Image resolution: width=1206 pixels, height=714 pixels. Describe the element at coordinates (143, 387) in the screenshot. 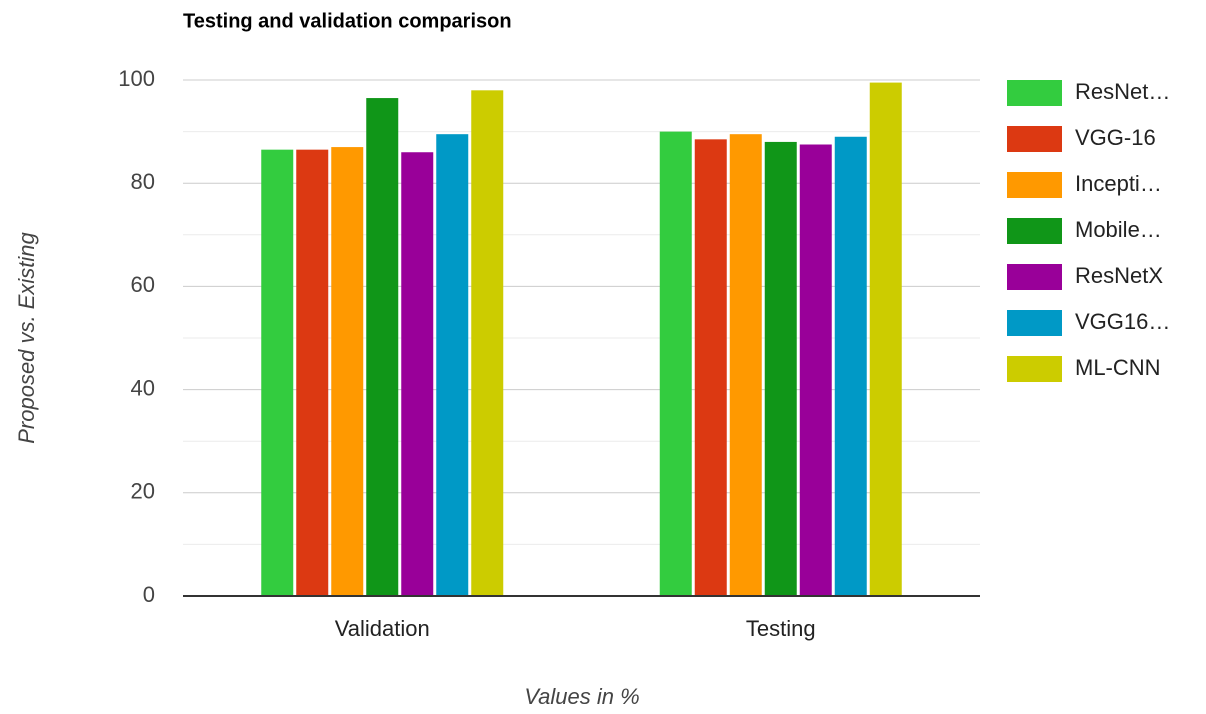

I see `y-tick-label: 40` at that location.